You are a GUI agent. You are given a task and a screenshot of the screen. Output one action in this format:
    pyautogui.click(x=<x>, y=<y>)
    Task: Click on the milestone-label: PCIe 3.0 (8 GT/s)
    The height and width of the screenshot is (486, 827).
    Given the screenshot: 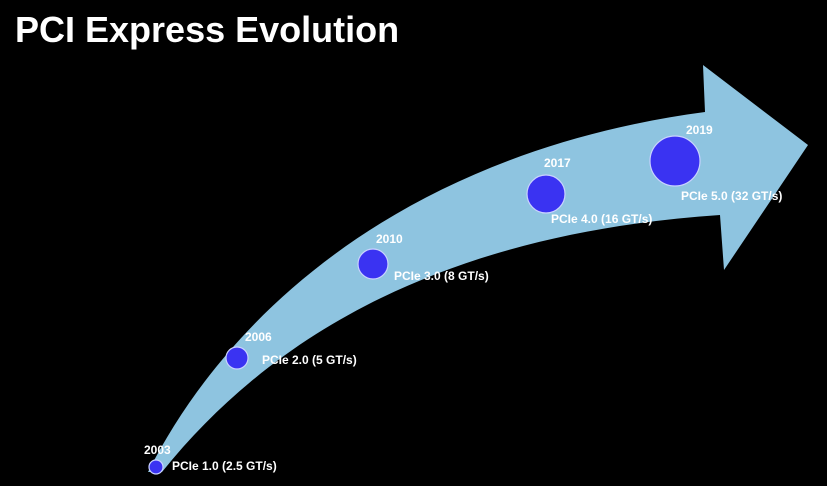 What is the action you would take?
    pyautogui.click(x=441, y=276)
    